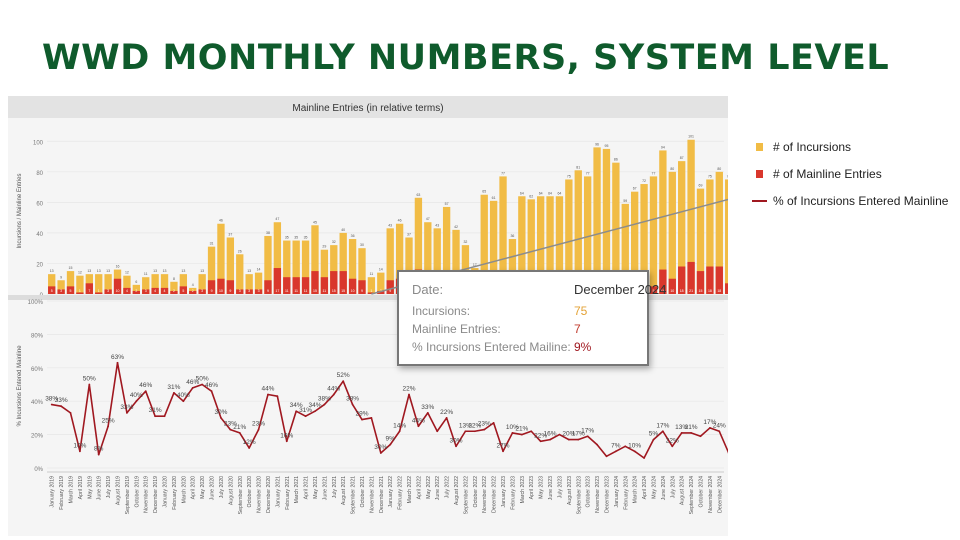  I want to click on mainline-value-label: 11, so click(296, 291).